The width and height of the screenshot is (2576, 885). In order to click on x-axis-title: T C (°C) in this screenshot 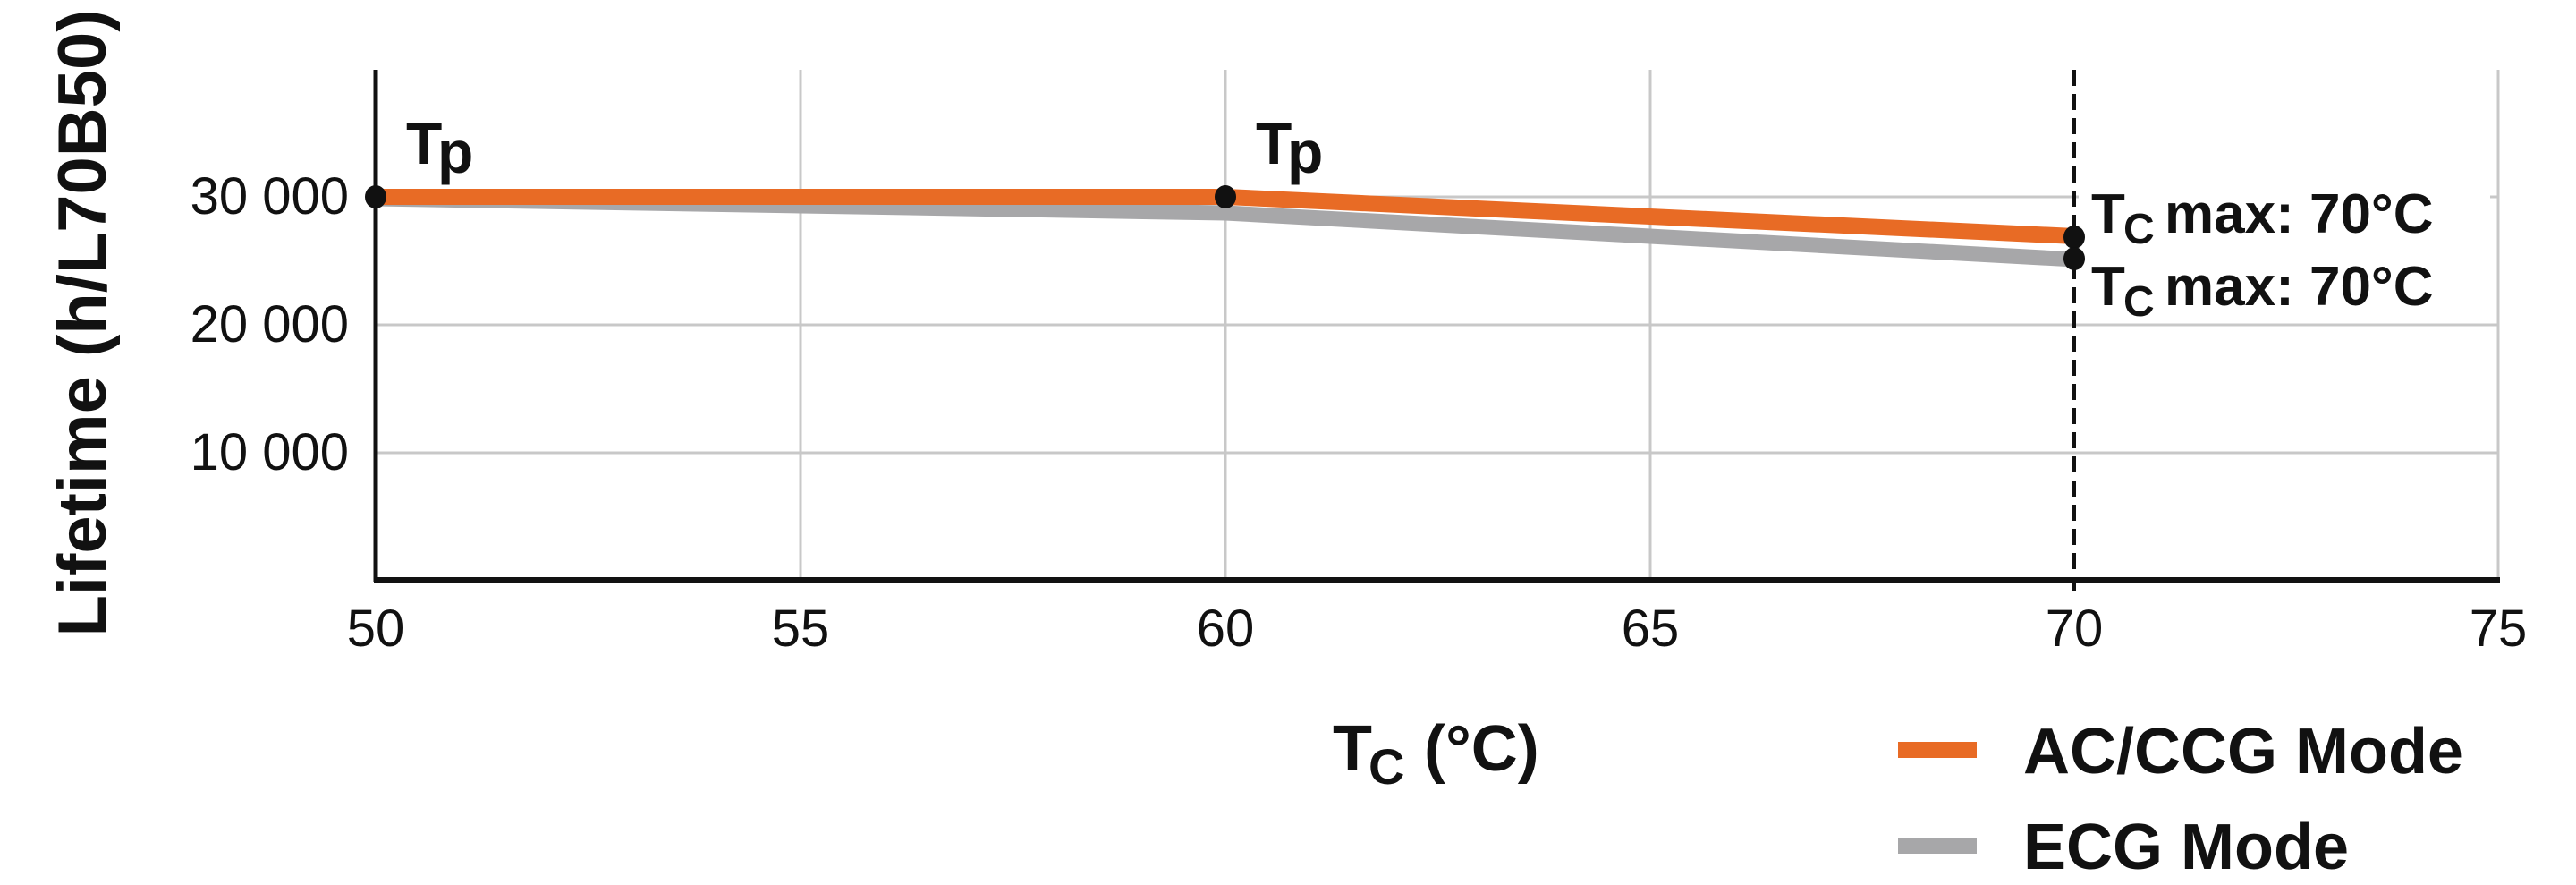, I will do `click(1436, 754)`.